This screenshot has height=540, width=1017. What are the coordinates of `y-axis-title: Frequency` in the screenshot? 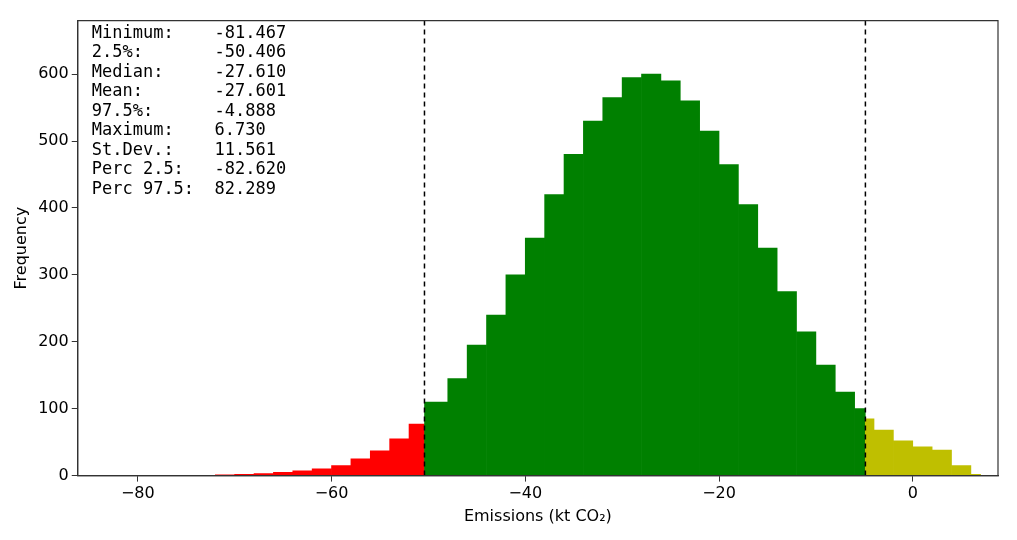 It's located at (20, 248).